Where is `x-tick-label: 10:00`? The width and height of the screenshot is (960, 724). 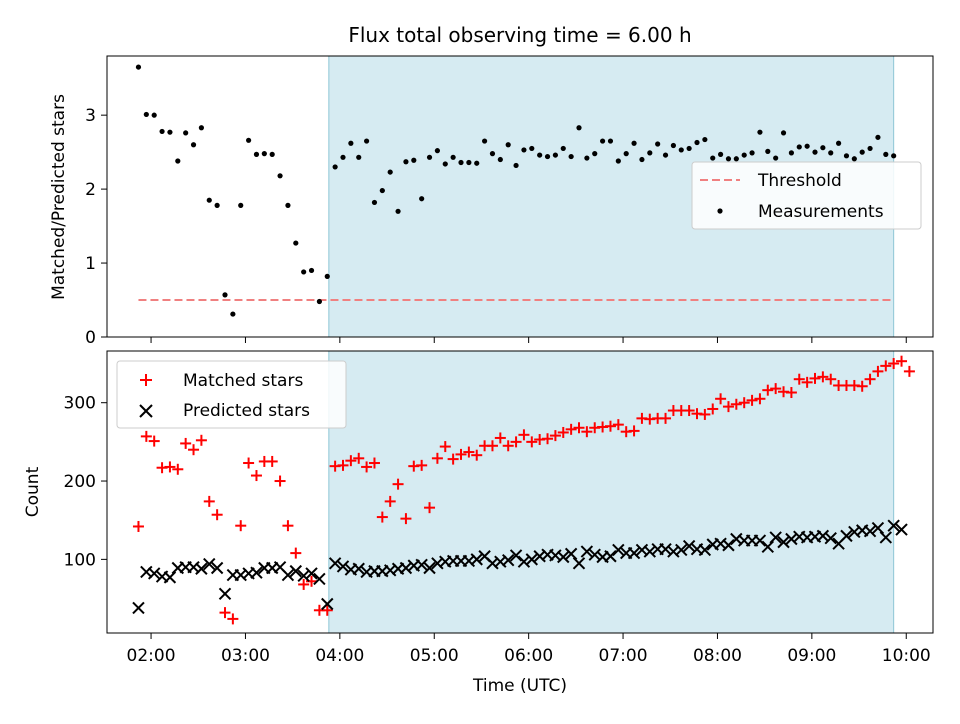
x-tick-label: 10:00 is located at coordinates (906, 656).